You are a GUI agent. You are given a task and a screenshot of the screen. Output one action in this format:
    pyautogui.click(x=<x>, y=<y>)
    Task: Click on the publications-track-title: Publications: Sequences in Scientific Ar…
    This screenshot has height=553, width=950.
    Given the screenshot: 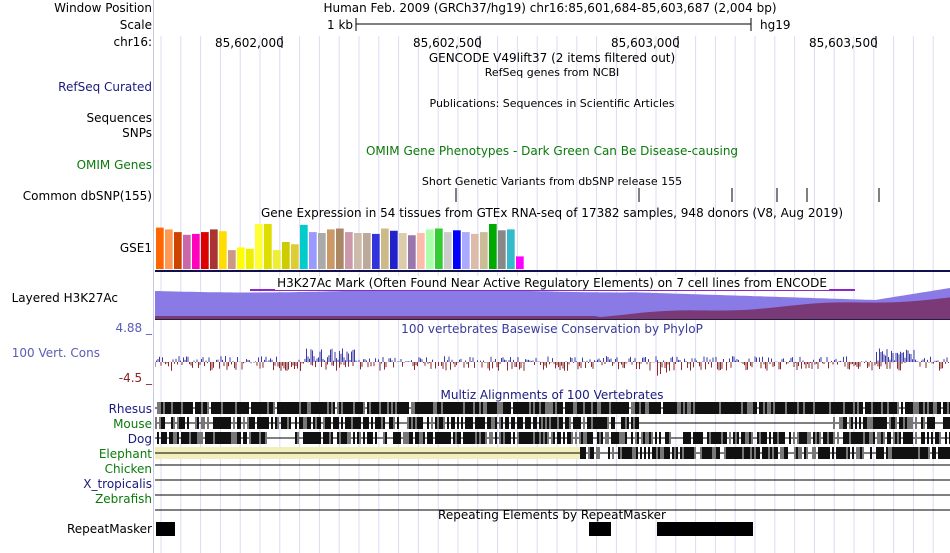 What is the action you would take?
    pyautogui.click(x=552, y=103)
    